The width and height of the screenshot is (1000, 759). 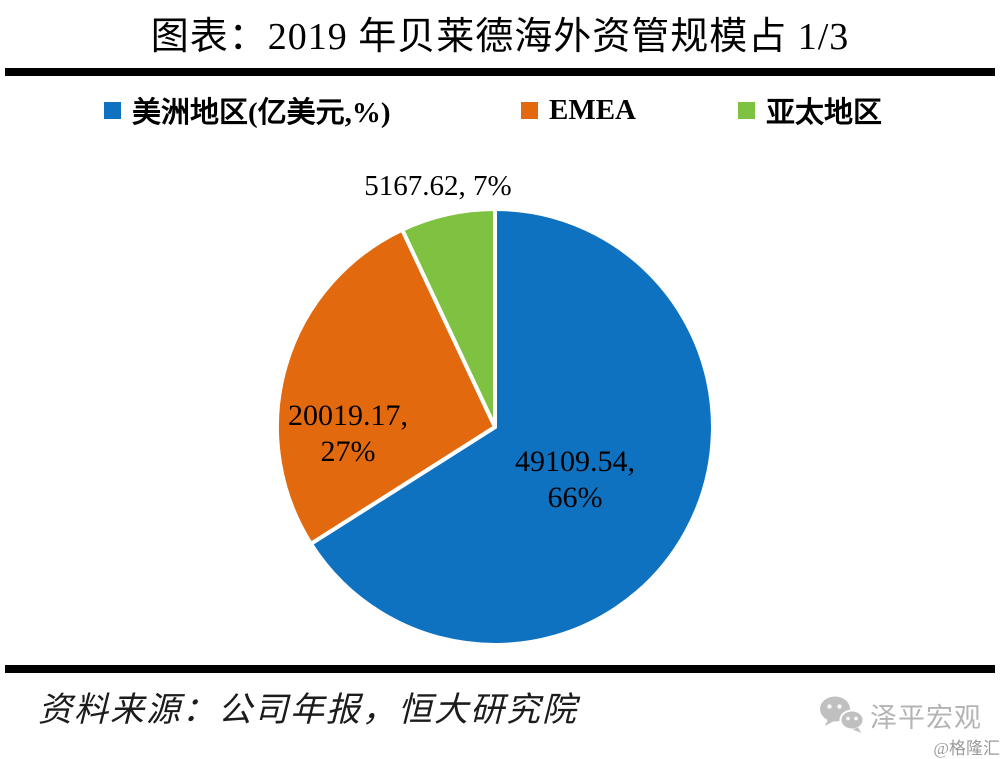 I want to click on title-divider, so click(x=500, y=72).